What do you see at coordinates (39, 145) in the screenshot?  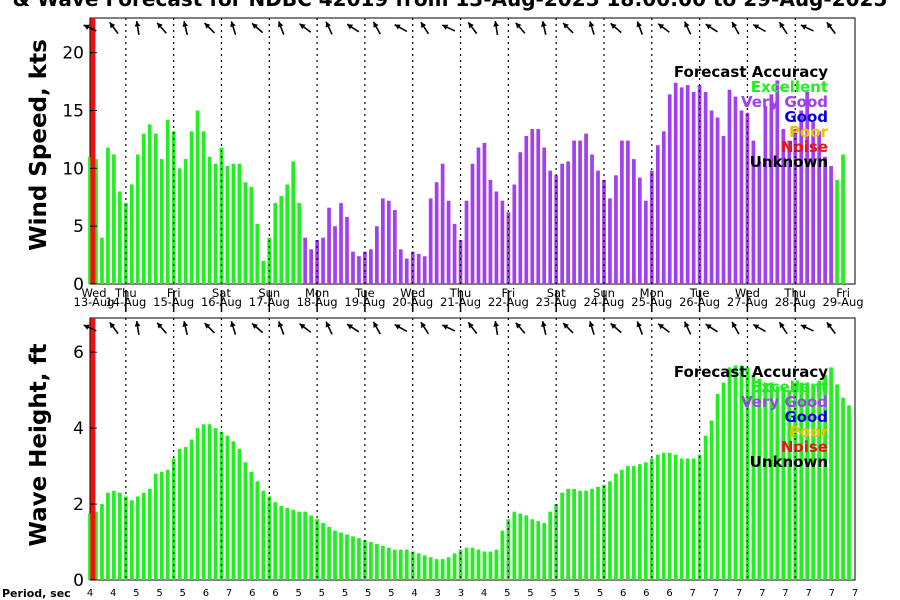 I see `y-axis-label: Wind Speed, kts` at bounding box center [39, 145].